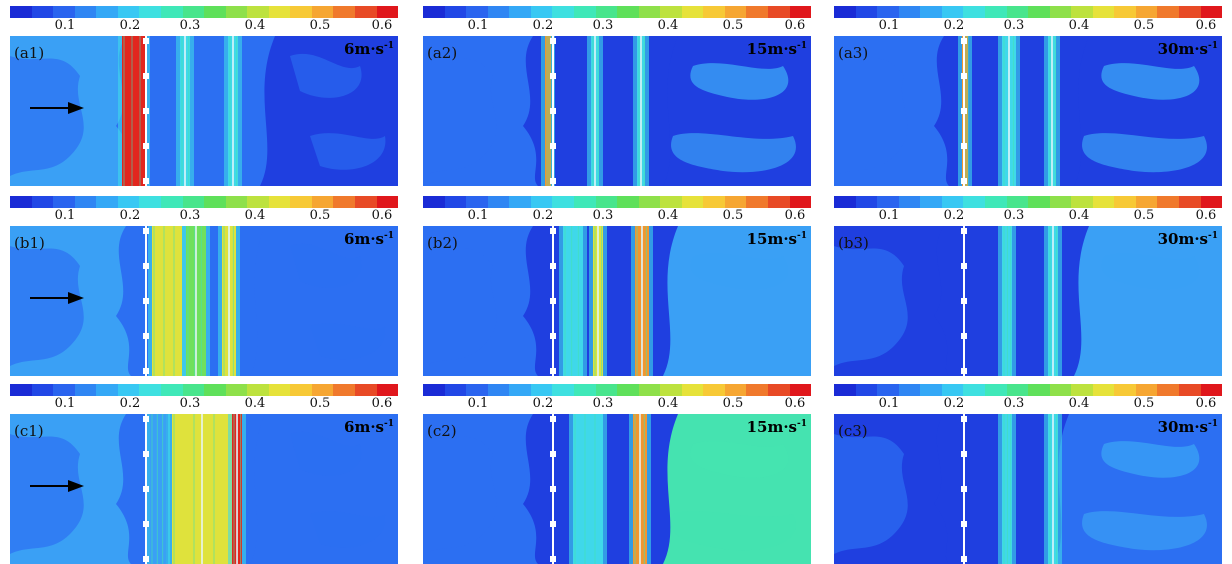  Describe the element at coordinates (617, 111) in the screenshot. I see `contour-plot` at that location.